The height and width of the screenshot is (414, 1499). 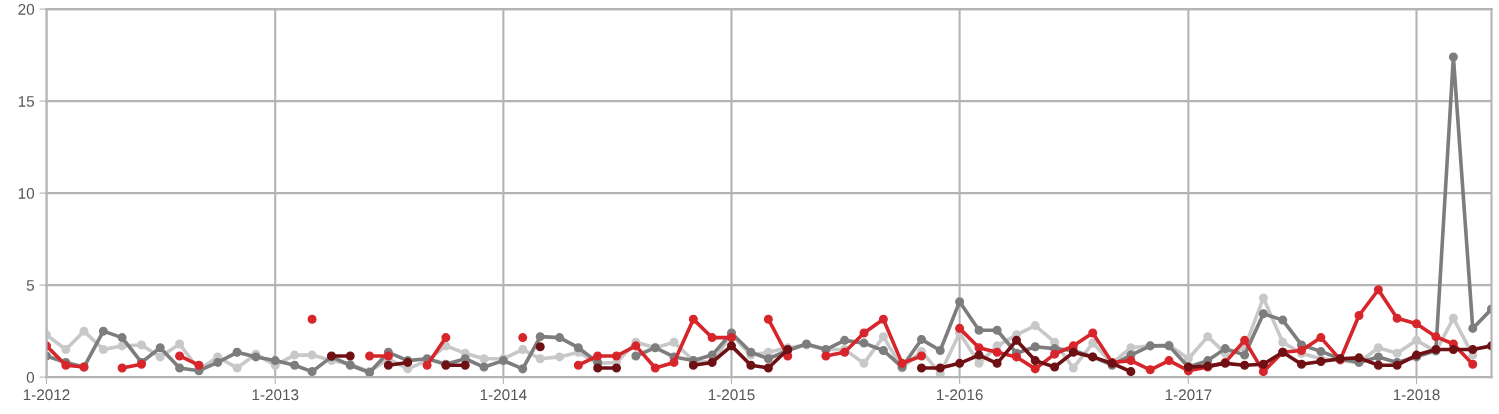 I want to click on y-tick-label: 20, so click(x=26, y=9).